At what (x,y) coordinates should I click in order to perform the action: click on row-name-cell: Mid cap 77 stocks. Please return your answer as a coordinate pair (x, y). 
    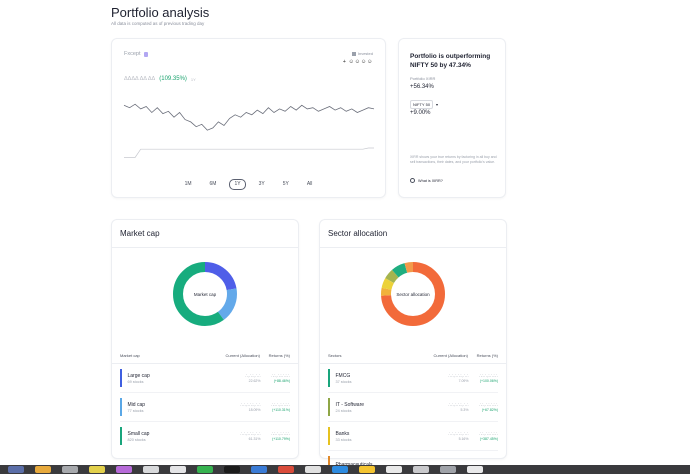
    Looking at the image, I should click on (159, 407).